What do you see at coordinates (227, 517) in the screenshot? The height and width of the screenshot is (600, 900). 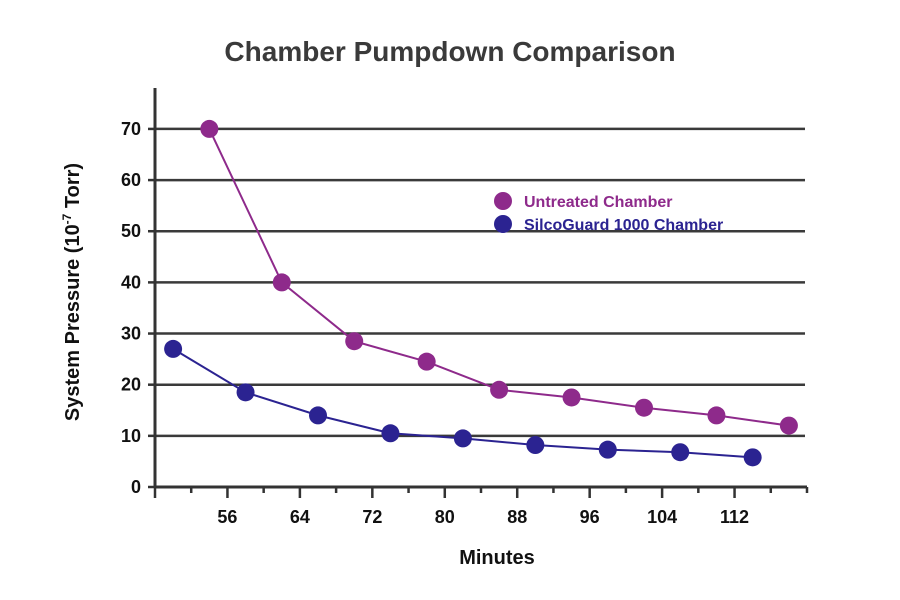 I see `x-tick-label-56: 56` at bounding box center [227, 517].